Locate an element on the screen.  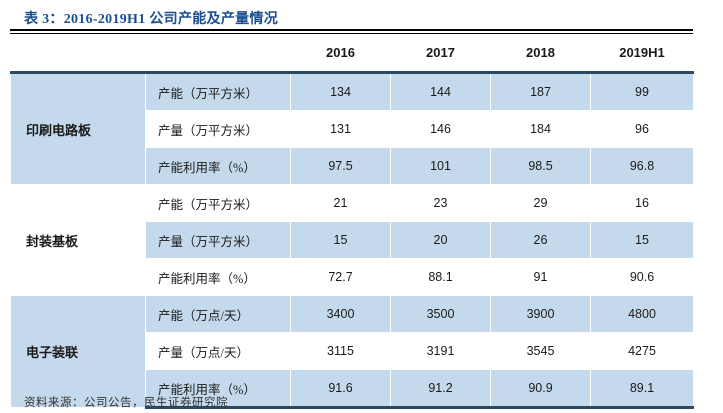
metric-label-cell: 产能（万点/天） is located at coordinates (218, 314).